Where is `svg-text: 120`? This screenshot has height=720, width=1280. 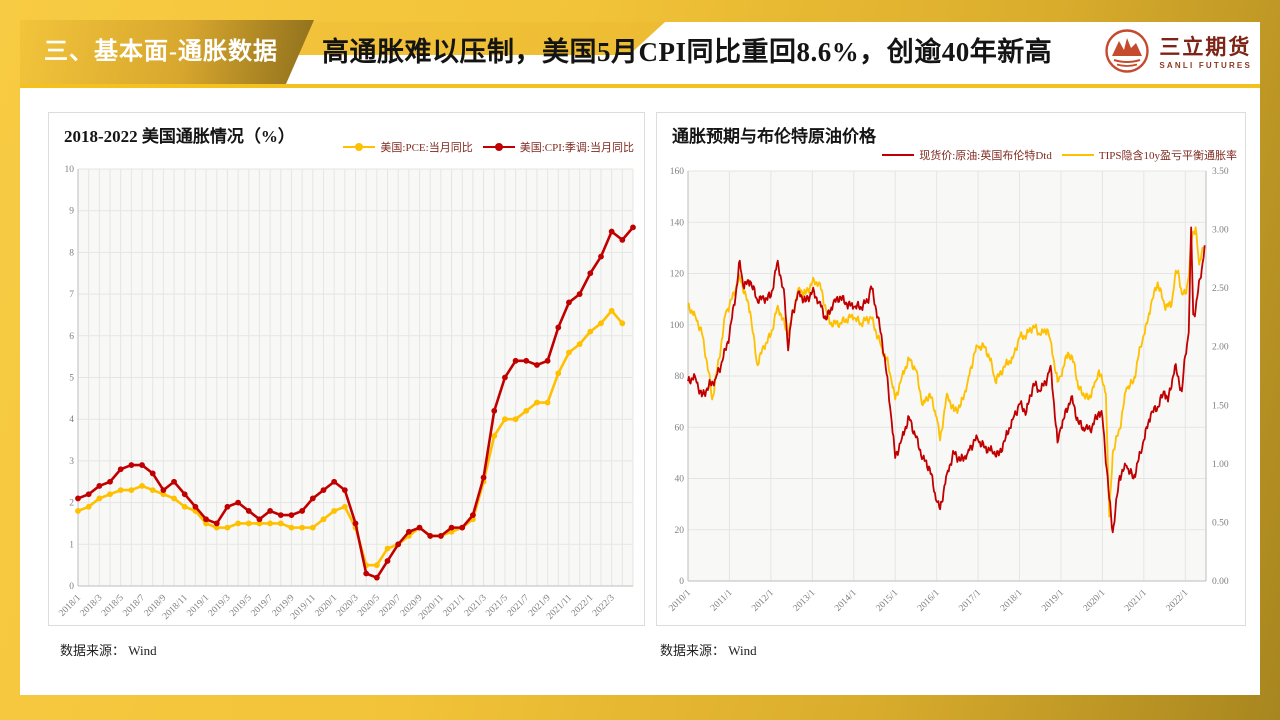 svg-text: 120 is located at coordinates (677, 275).